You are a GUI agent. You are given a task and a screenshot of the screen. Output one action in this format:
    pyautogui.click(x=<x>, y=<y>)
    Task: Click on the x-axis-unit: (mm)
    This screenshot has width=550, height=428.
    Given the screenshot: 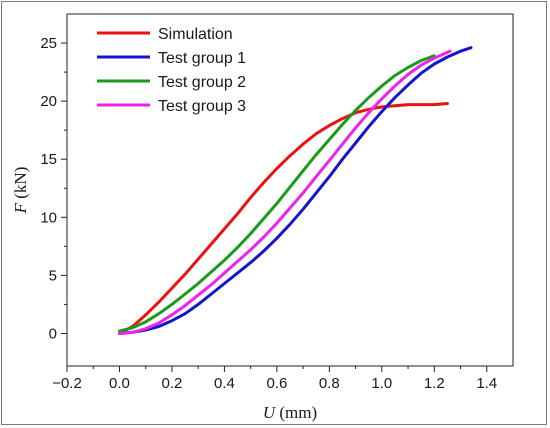 What is the action you would take?
    pyautogui.click(x=296, y=412)
    